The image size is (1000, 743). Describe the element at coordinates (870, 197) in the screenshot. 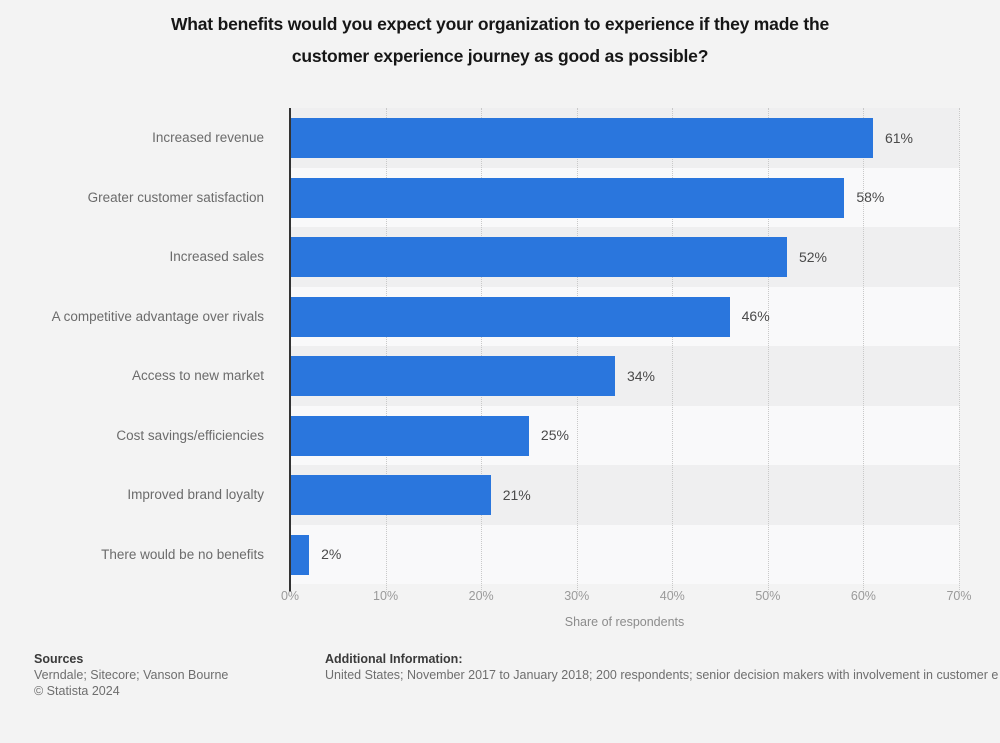

I see `bar-value-label: 58%` at that location.